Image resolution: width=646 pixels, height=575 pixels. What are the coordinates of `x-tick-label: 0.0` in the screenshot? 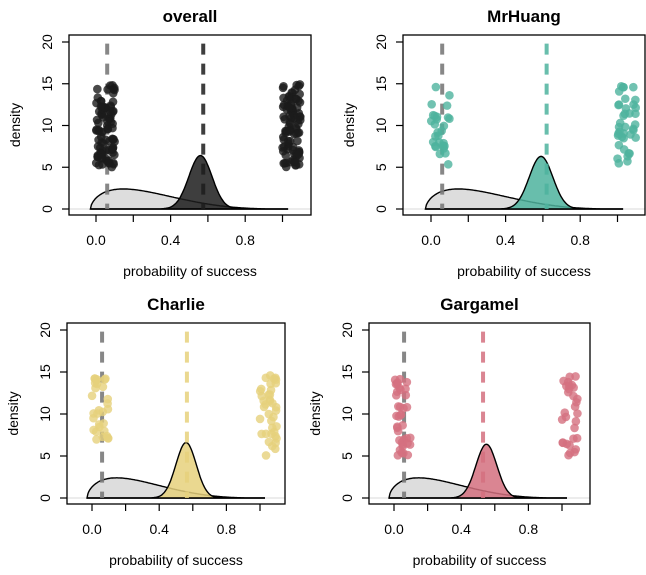 It's located at (92, 529).